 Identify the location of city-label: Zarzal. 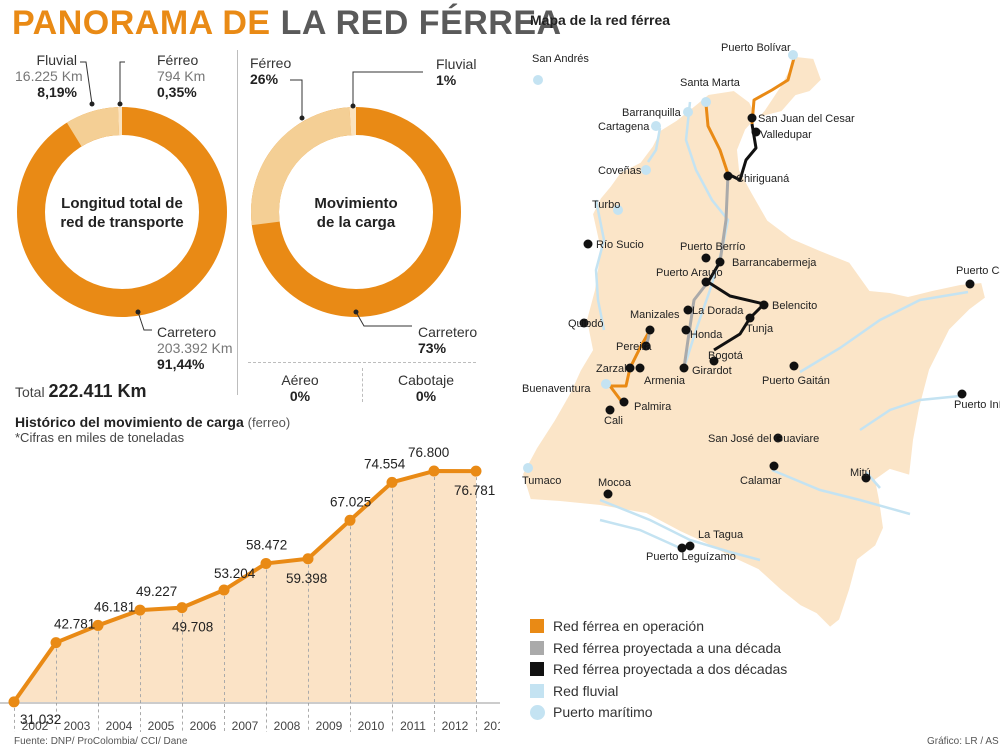
(611, 369).